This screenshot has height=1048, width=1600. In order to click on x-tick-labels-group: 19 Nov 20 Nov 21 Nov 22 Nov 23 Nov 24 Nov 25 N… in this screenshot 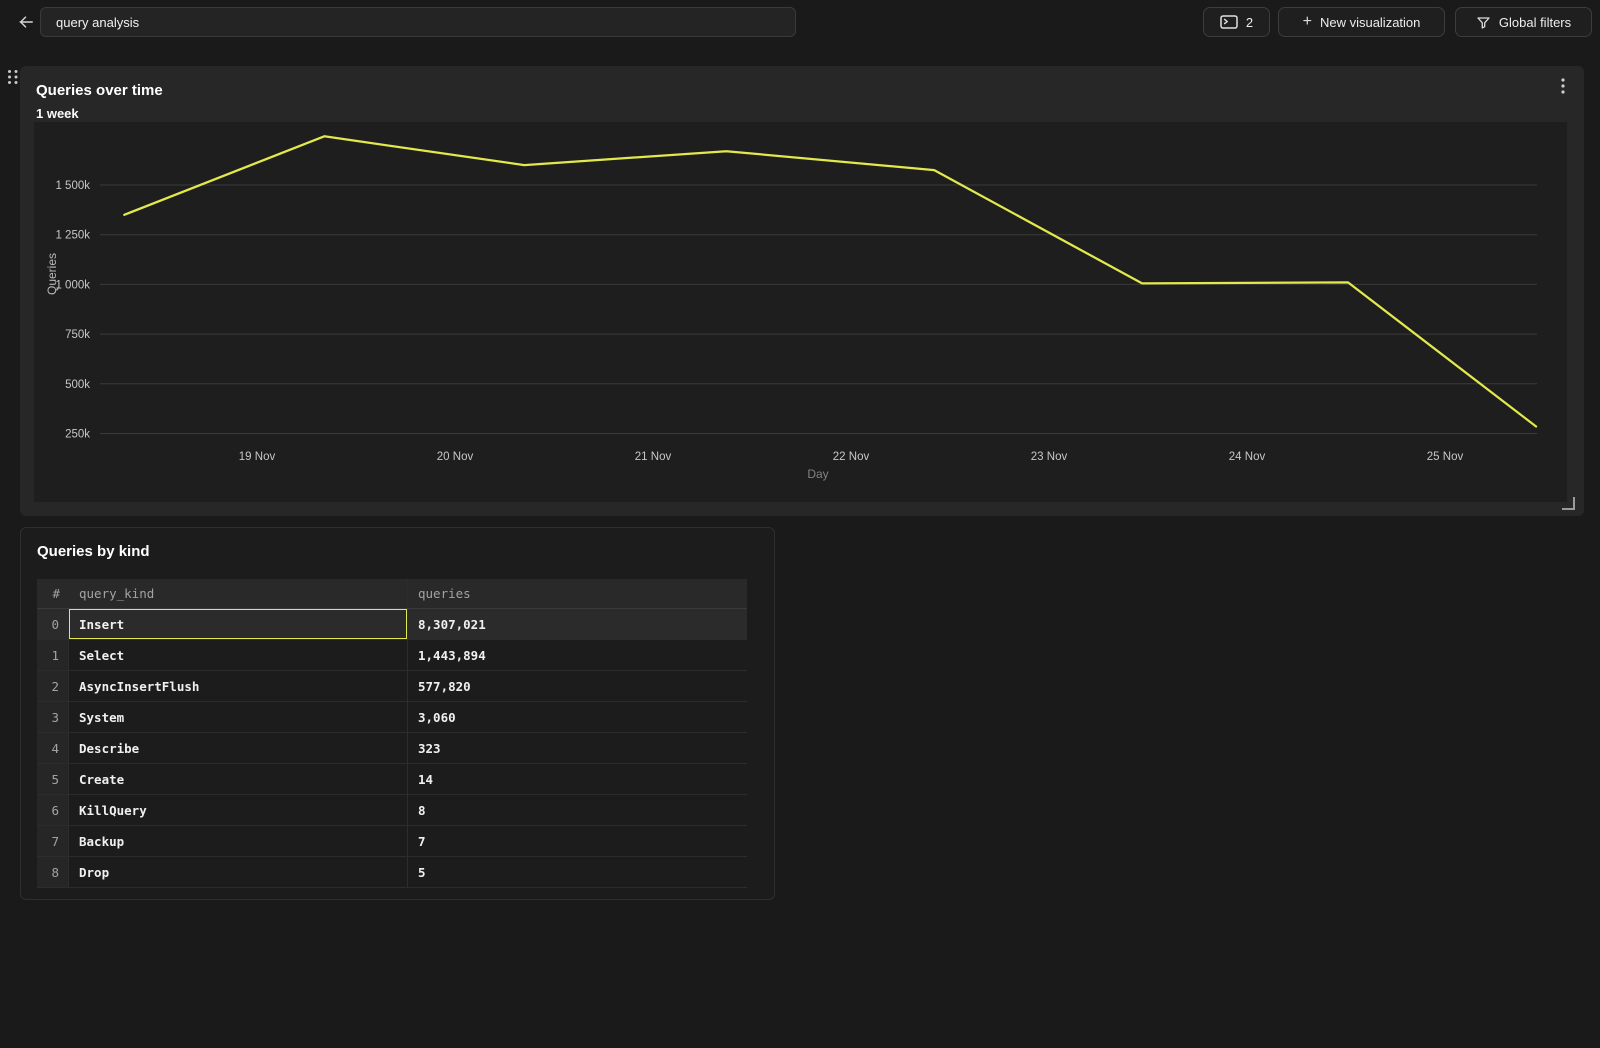, I will do `click(851, 457)`.